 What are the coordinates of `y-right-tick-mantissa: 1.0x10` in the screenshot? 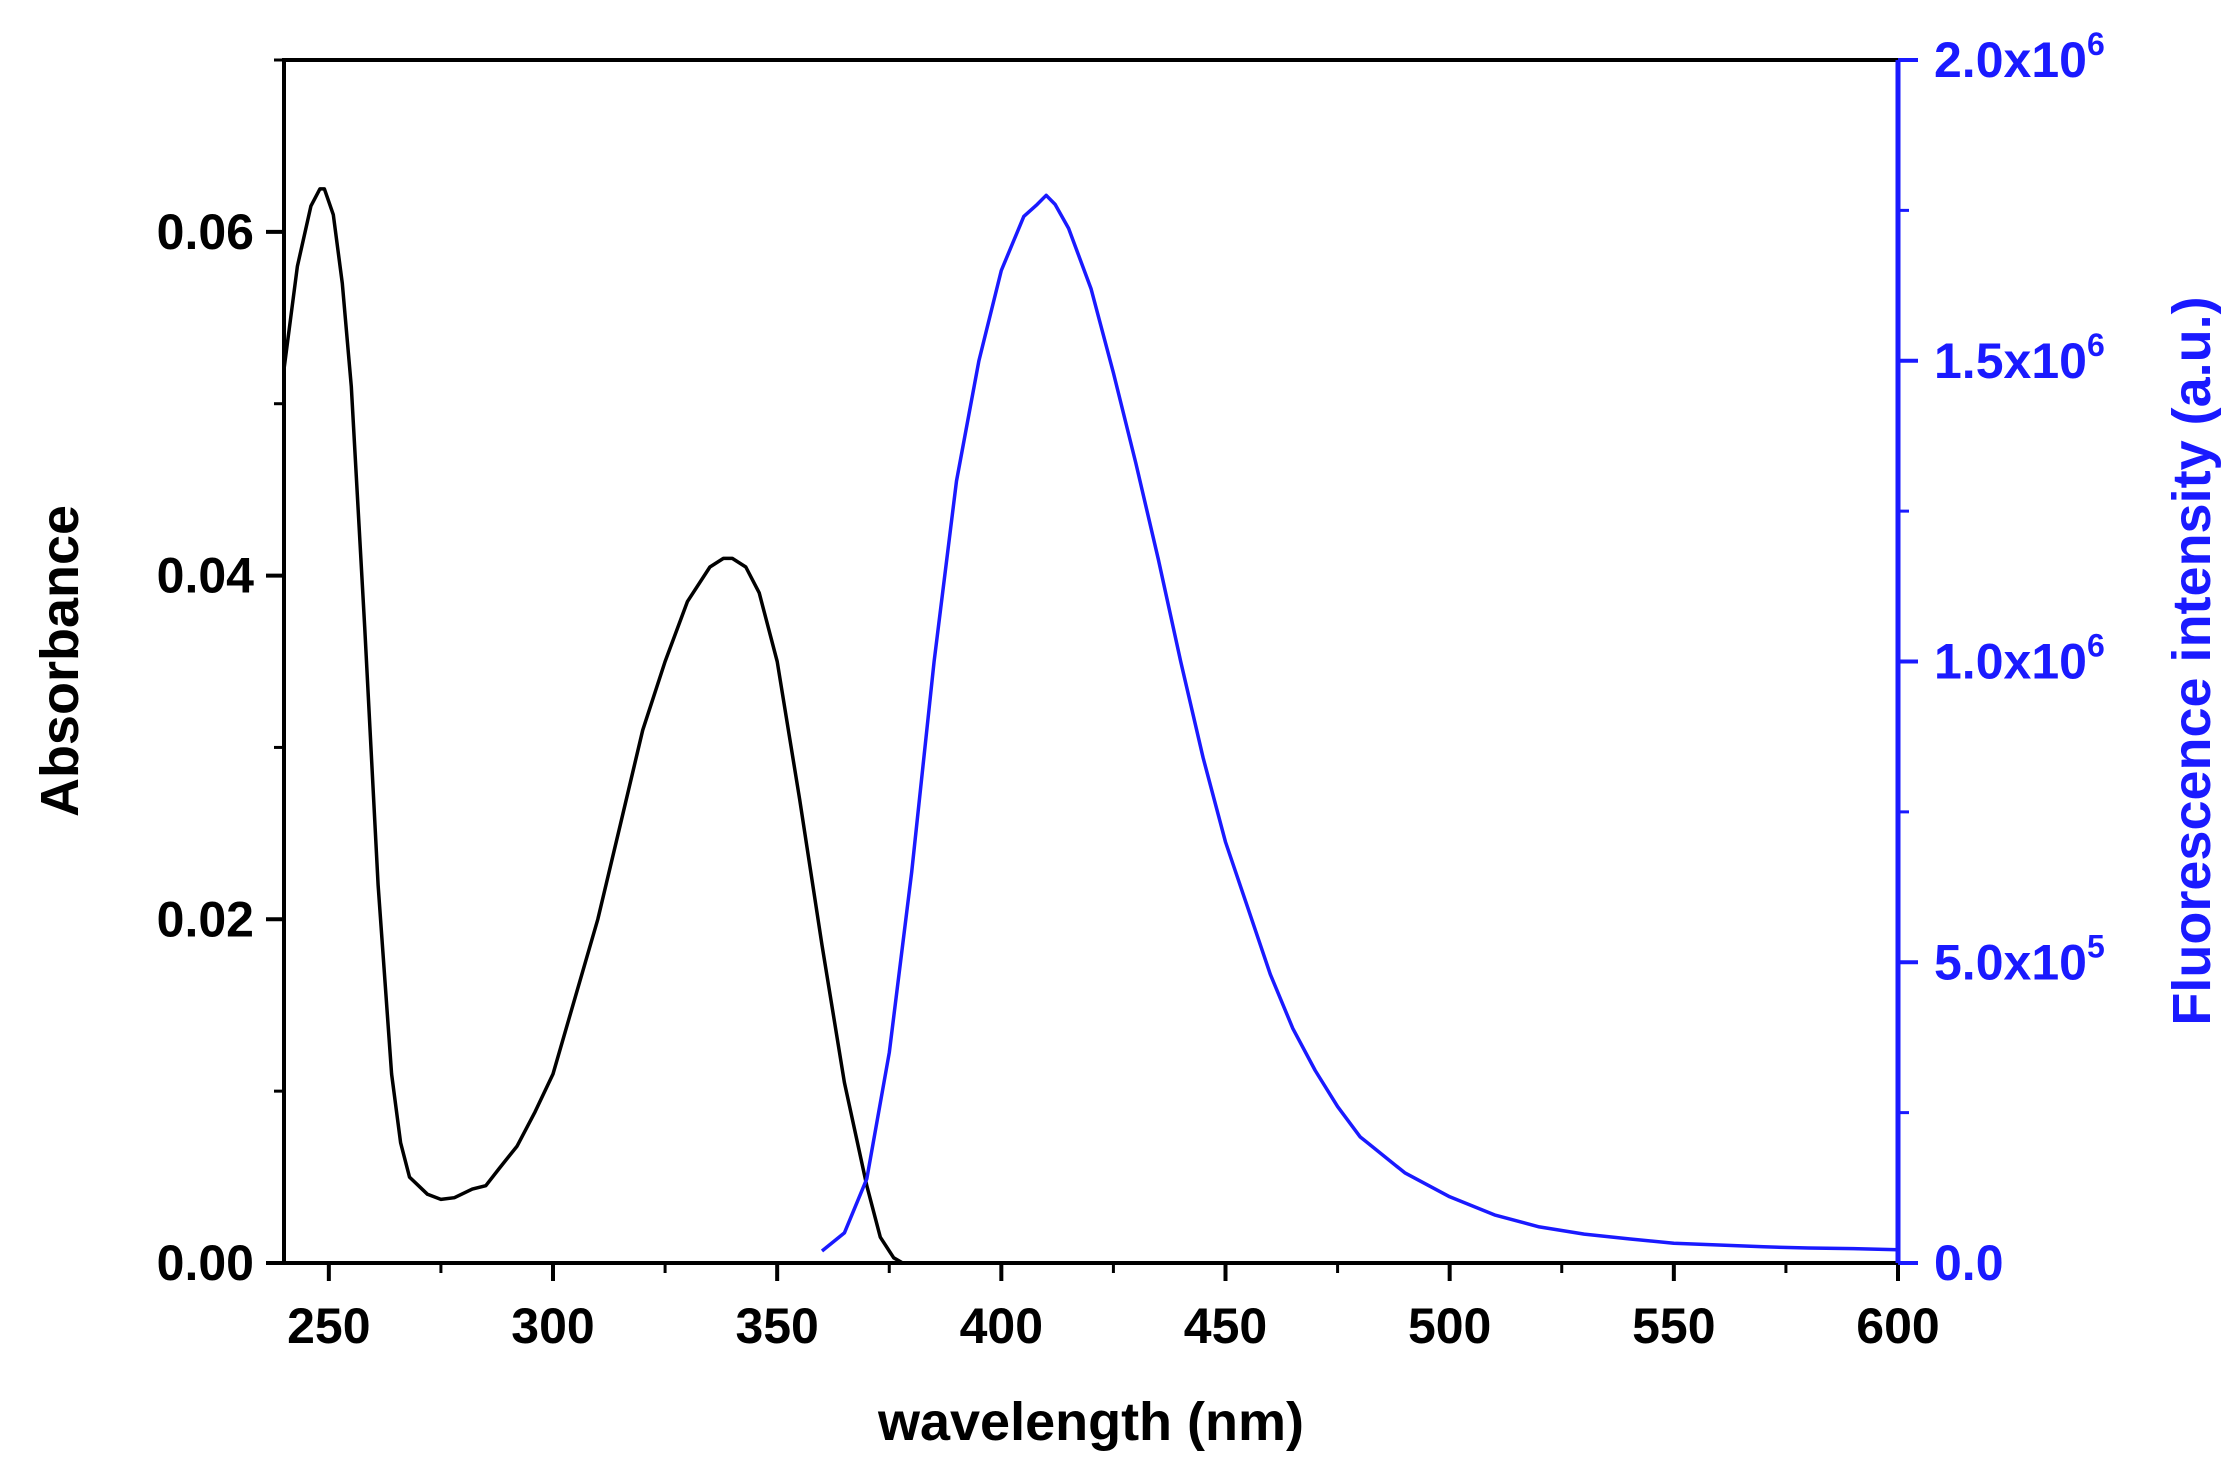 It's located at (2010, 662).